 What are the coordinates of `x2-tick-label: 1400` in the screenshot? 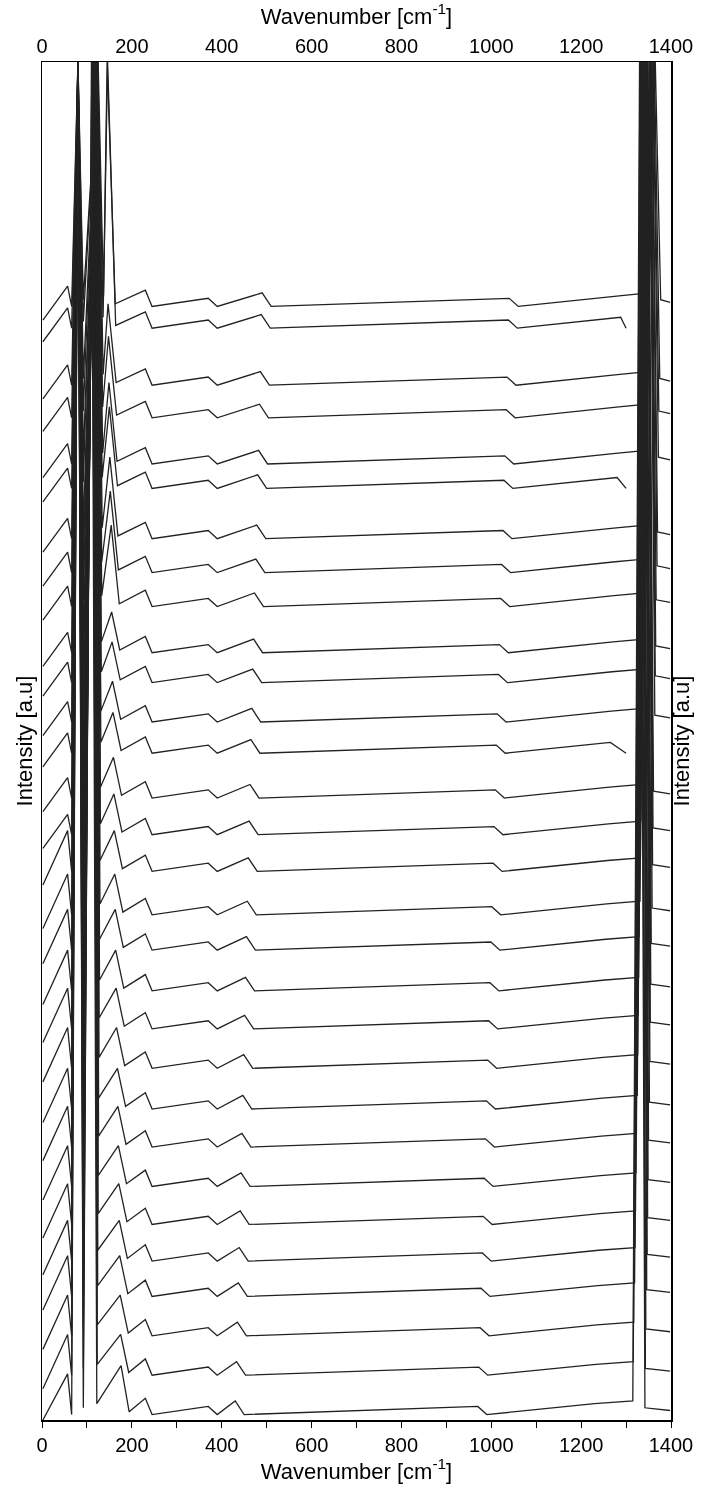 It's located at (671, 1444).